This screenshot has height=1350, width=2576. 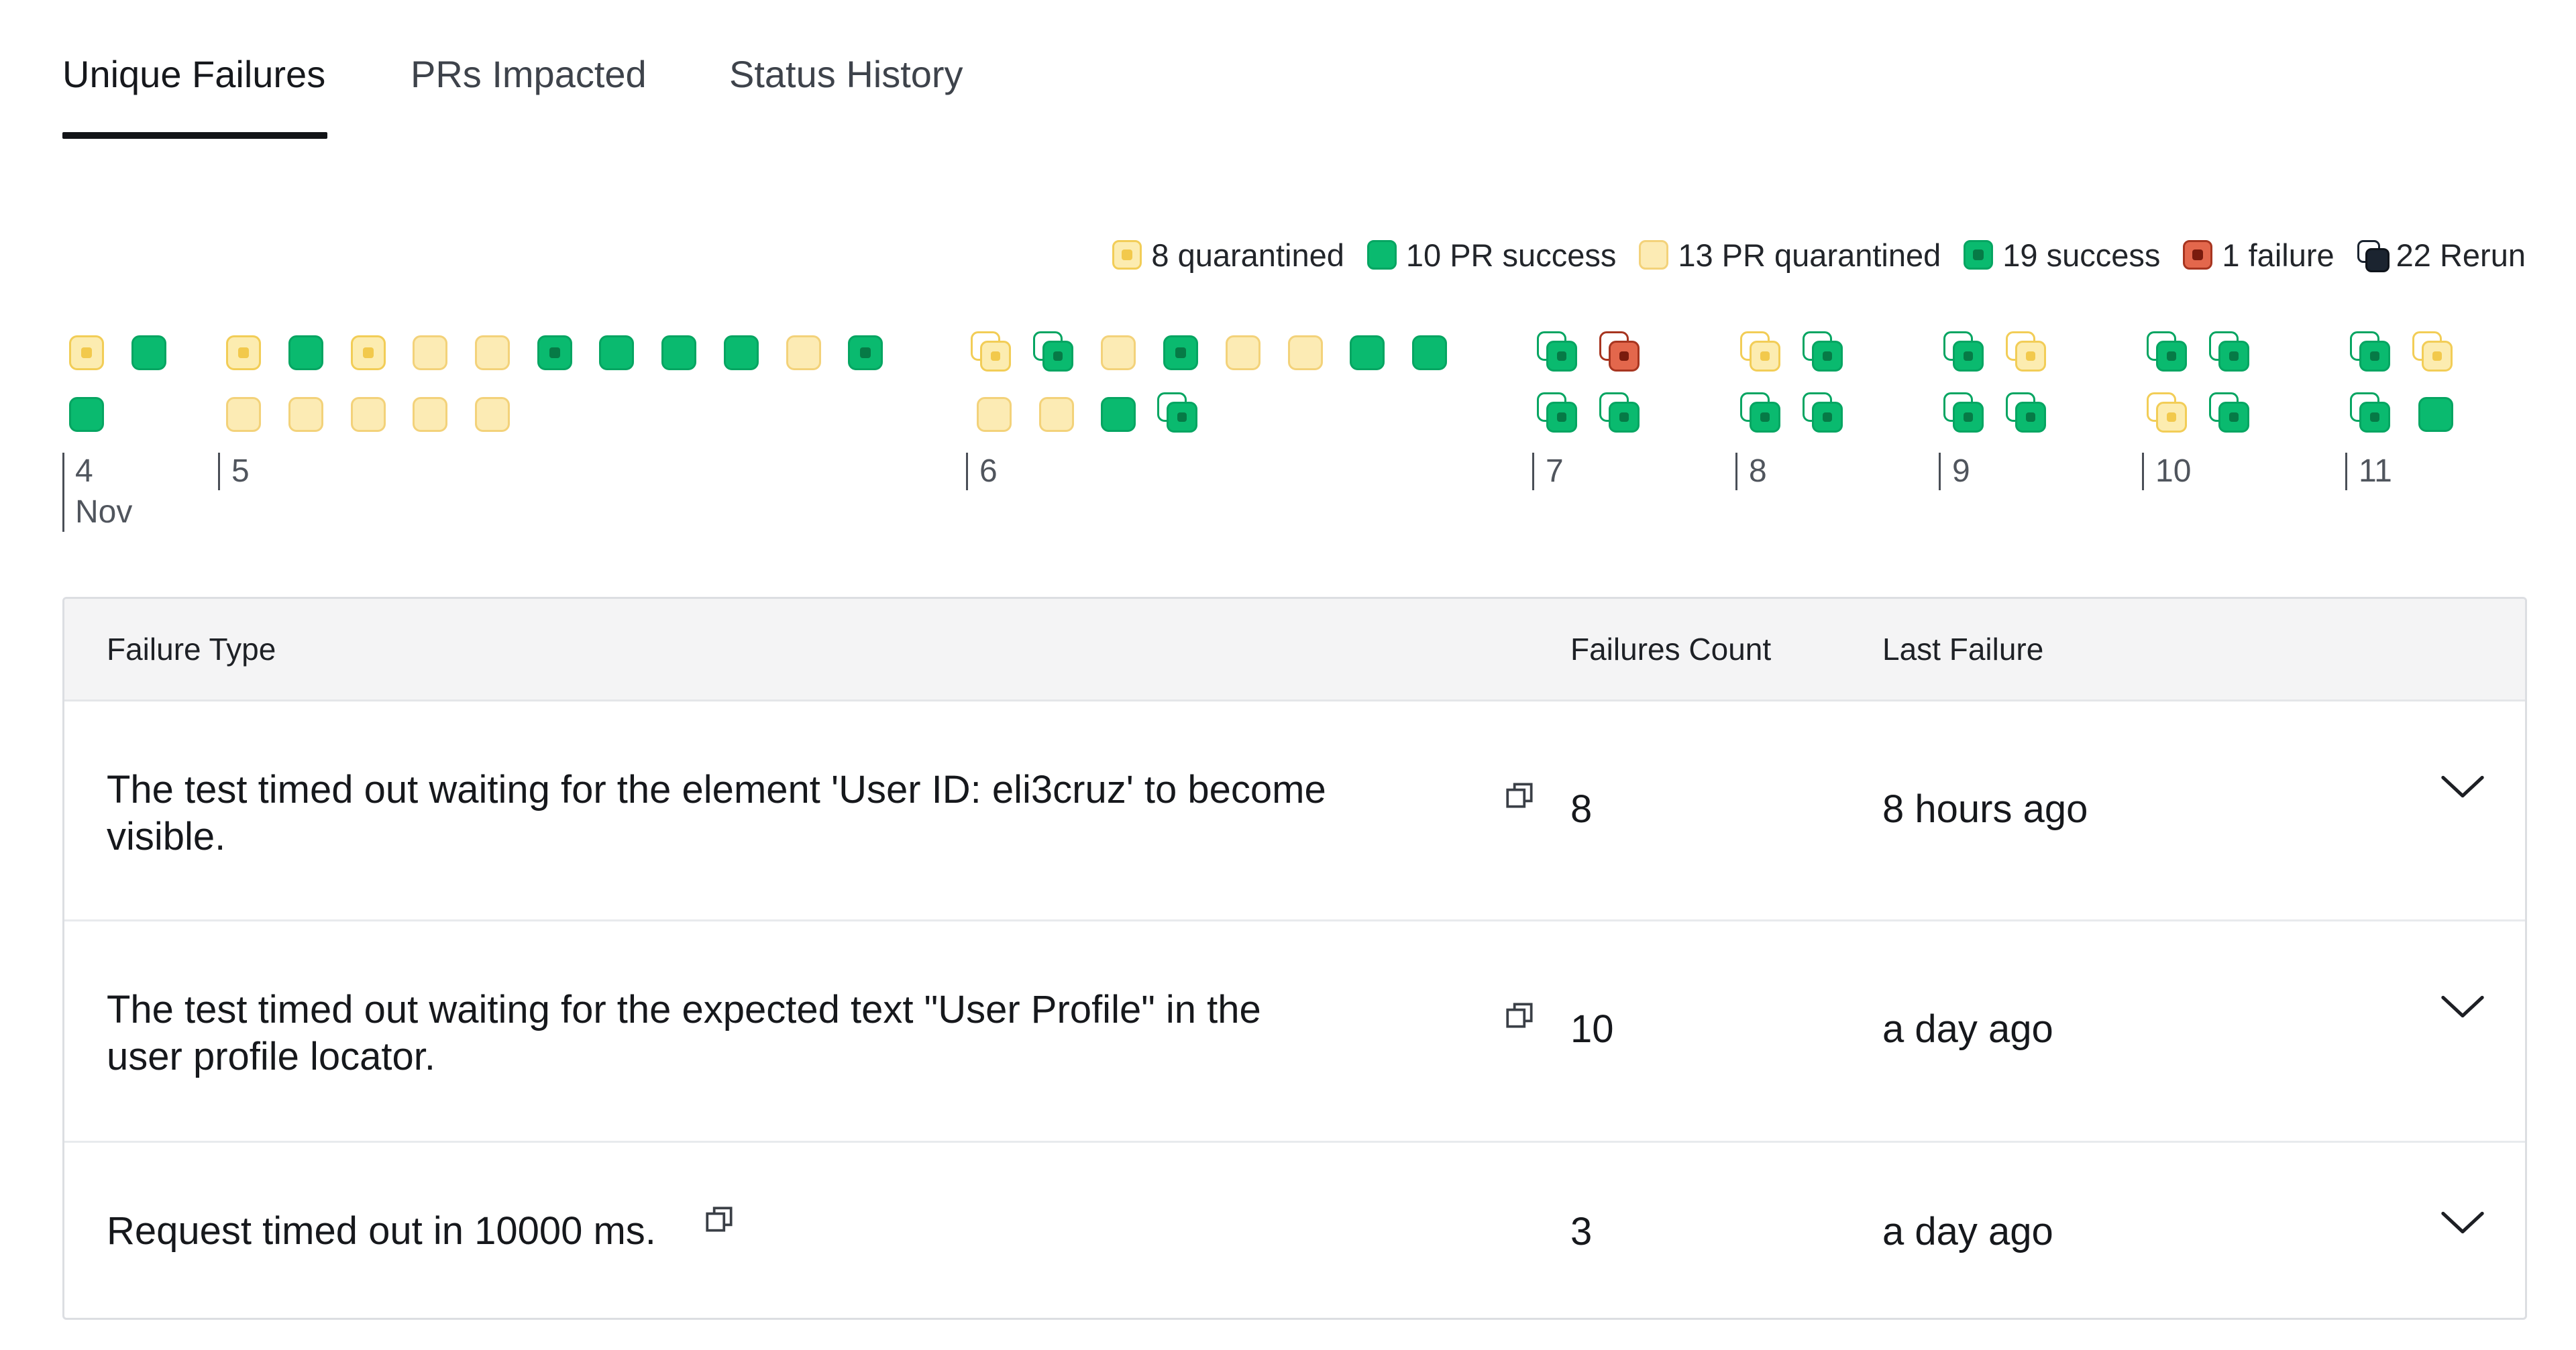 What do you see at coordinates (1127, 255) in the screenshot?
I see `quarantined-icon` at bounding box center [1127, 255].